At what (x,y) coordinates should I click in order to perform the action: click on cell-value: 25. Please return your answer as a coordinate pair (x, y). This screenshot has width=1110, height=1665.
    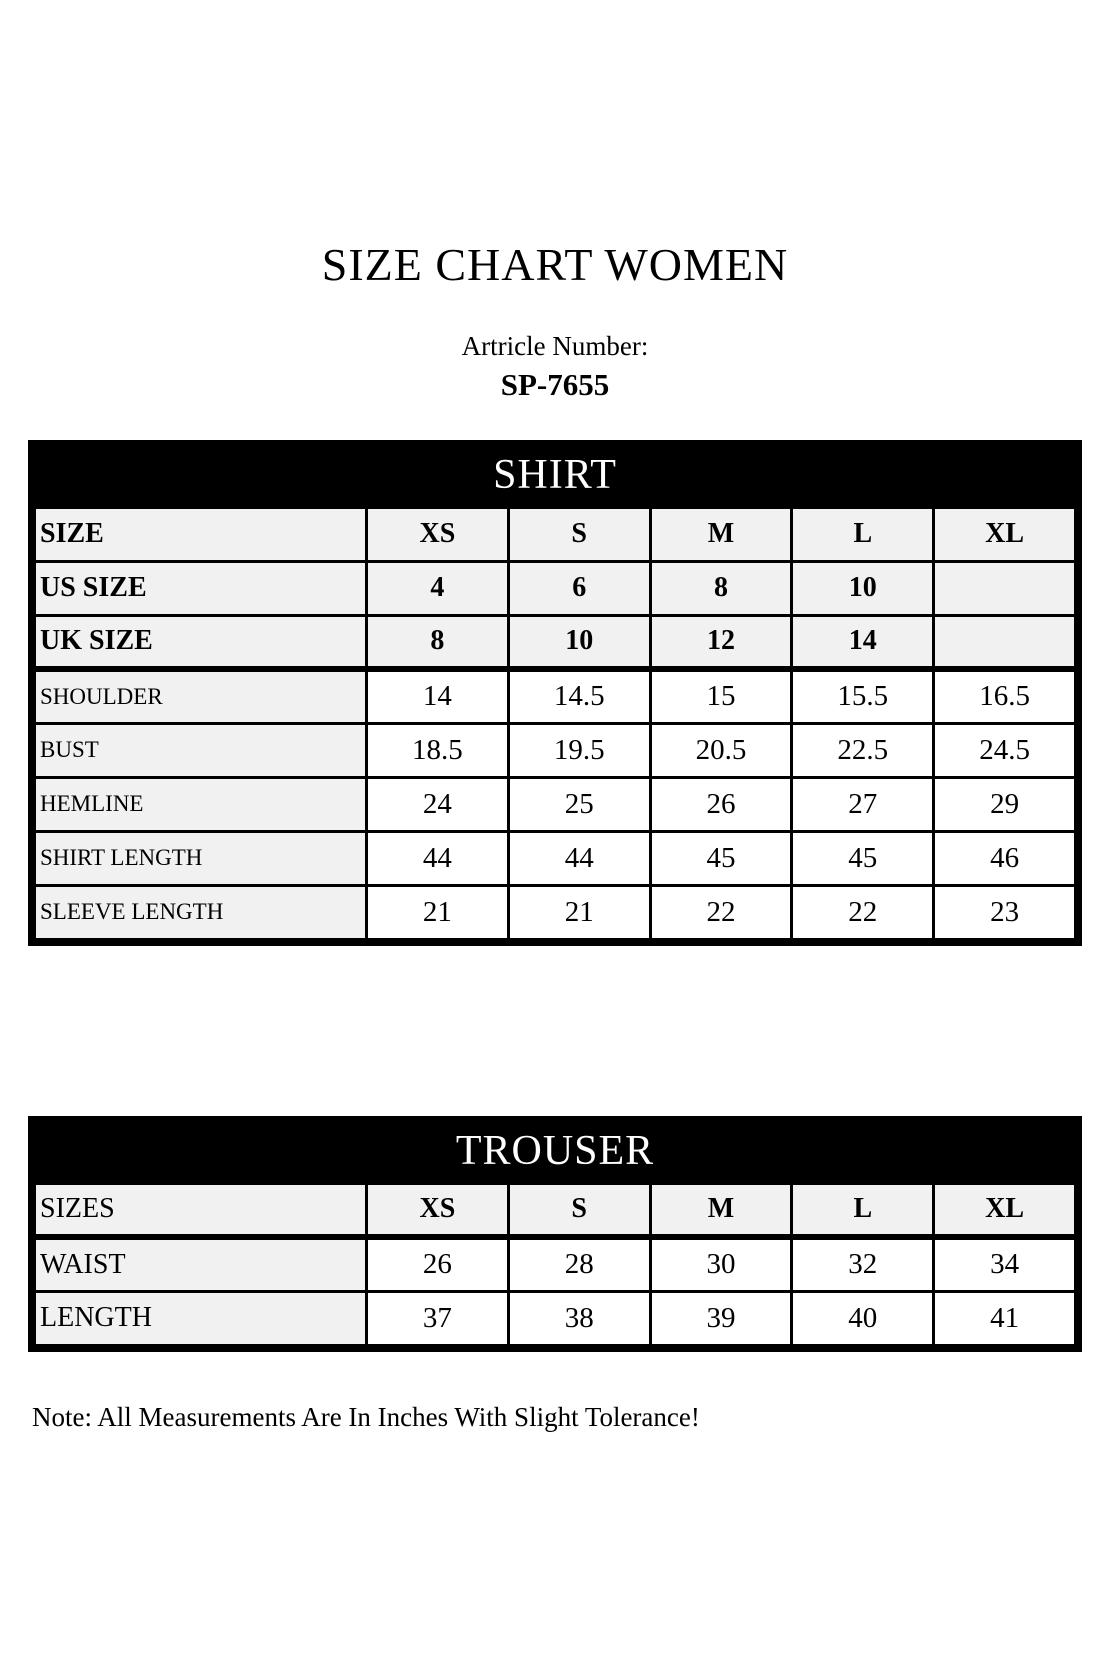
    Looking at the image, I should click on (579, 804).